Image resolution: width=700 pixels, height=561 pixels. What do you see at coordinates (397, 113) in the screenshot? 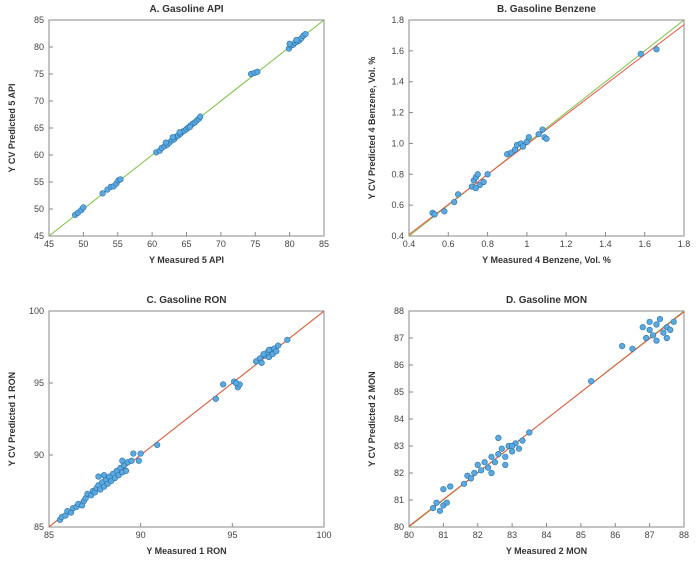
I see `y-tick-label: 1.2` at bounding box center [397, 113].